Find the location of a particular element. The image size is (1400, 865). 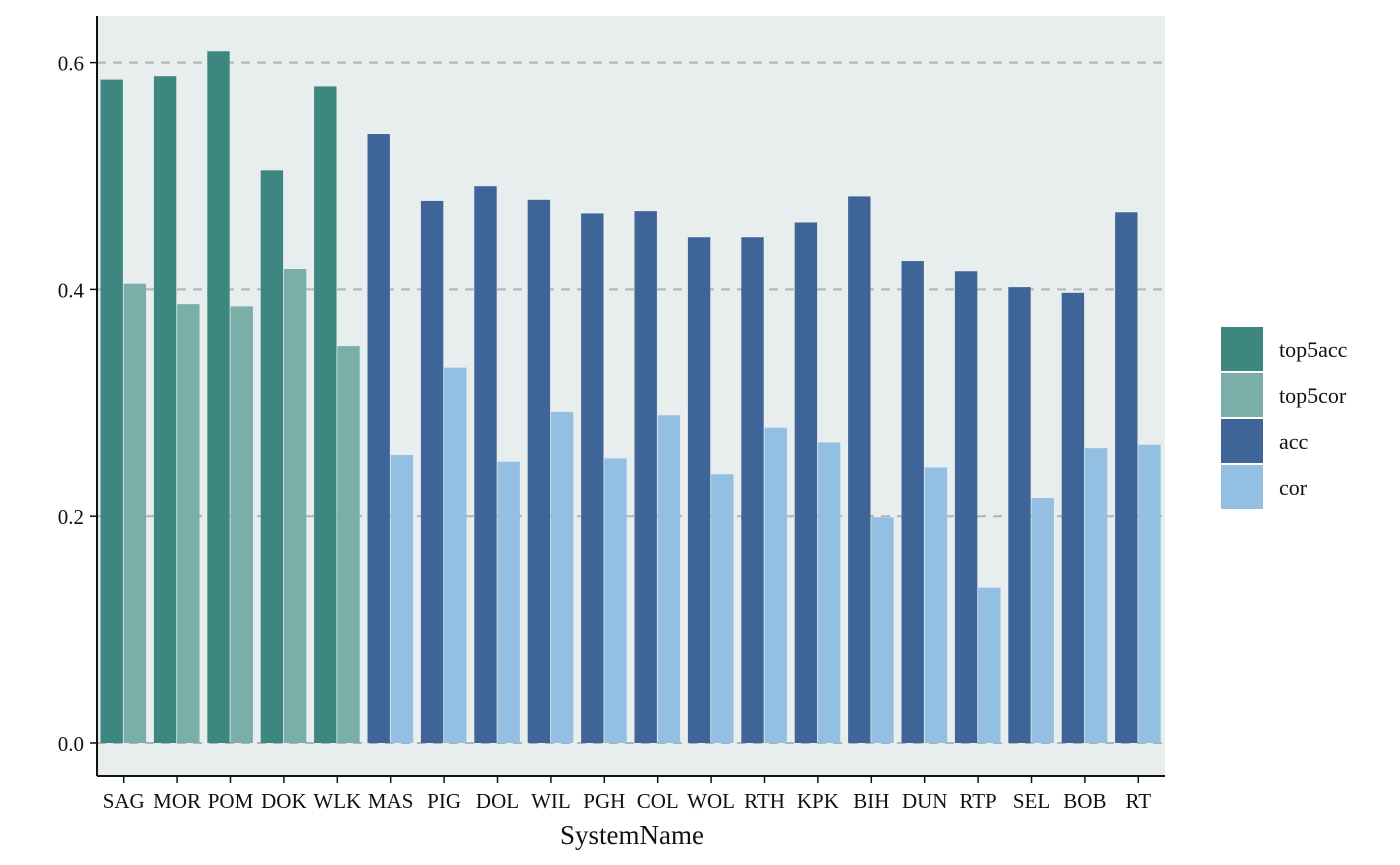

bar-cor-wol is located at coordinates (722, 608).